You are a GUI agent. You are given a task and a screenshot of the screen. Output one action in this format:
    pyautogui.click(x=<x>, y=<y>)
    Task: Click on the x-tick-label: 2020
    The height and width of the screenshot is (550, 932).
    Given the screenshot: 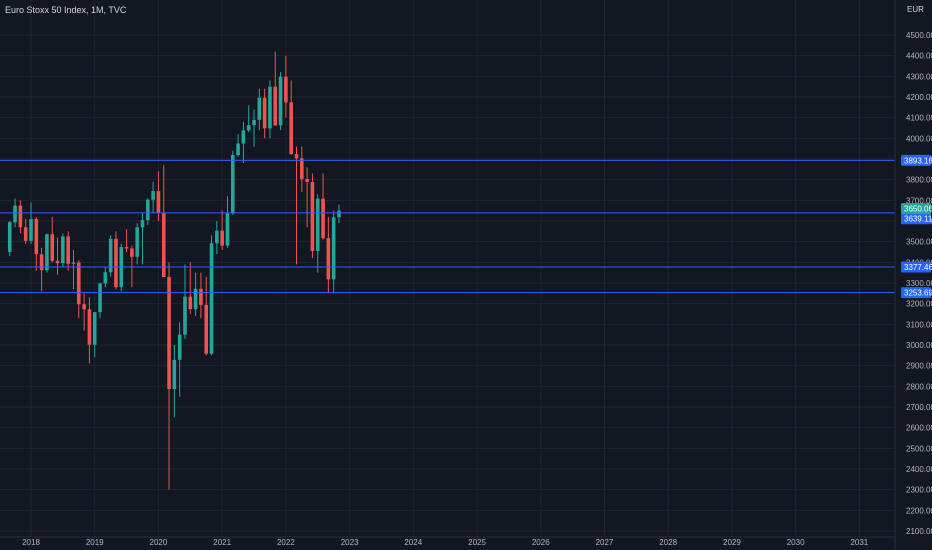 What is the action you would take?
    pyautogui.click(x=159, y=542)
    